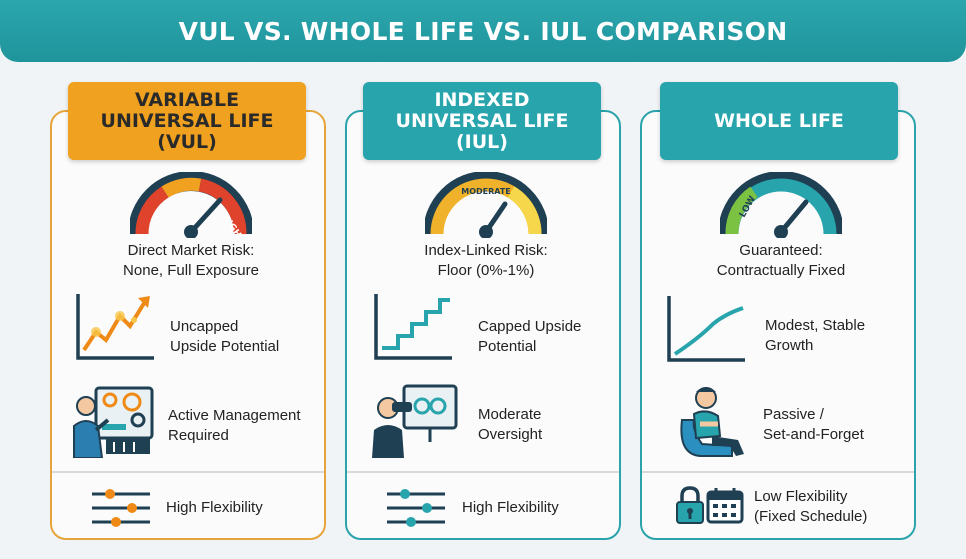 The width and height of the screenshot is (966, 559). Describe the element at coordinates (510, 434) in the screenshot. I see `iul-management-line-2: Oversight` at that location.